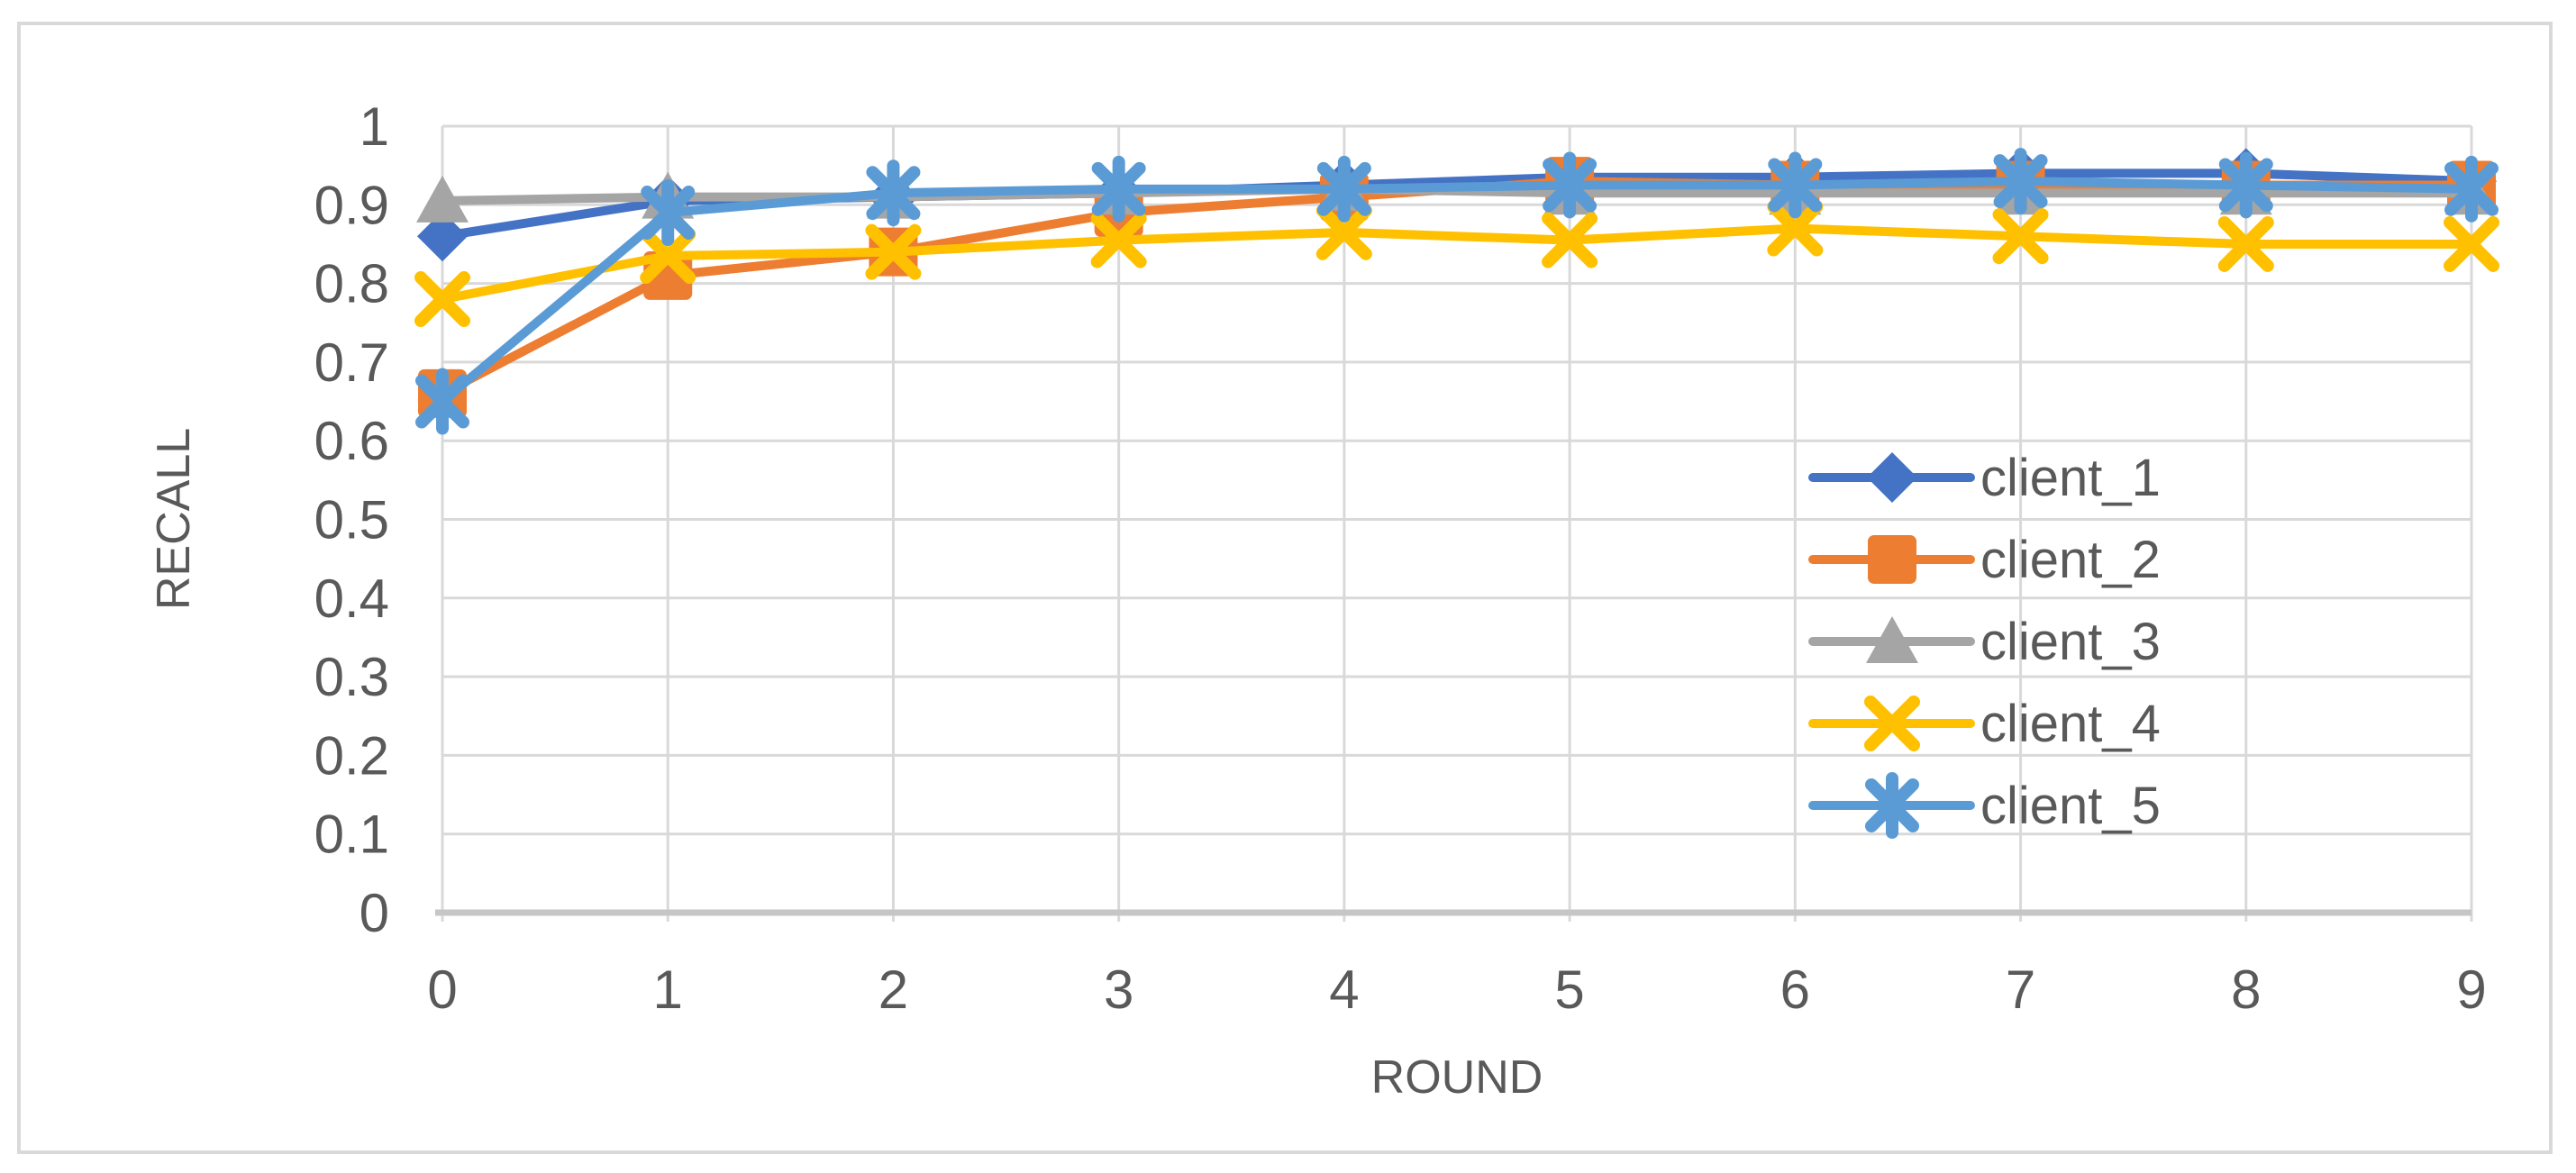 This screenshot has width=2576, height=1173. What do you see at coordinates (2070, 642) in the screenshot?
I see `legend-label-client_3: client_3` at bounding box center [2070, 642].